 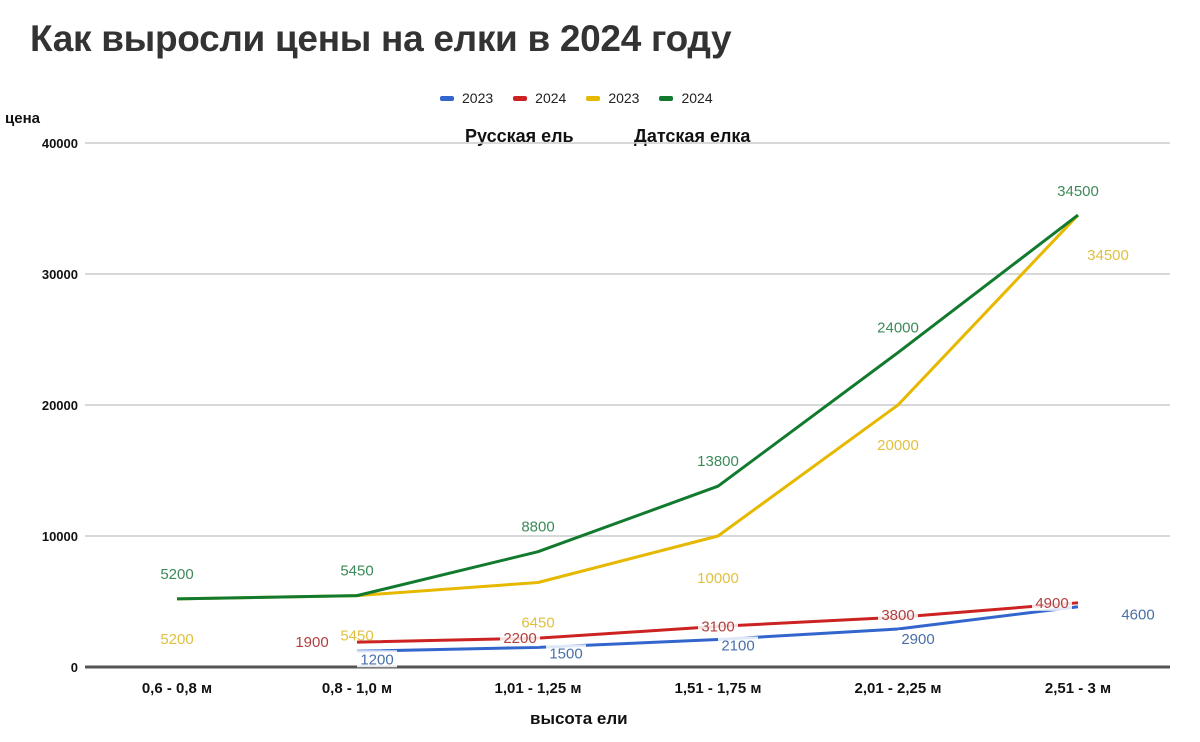 What do you see at coordinates (357, 688) in the screenshot?
I see `x-tick-label: 0,8 - 1,0 м` at bounding box center [357, 688].